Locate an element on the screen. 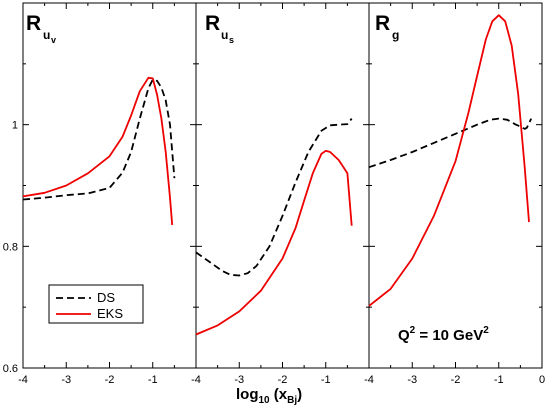 The image size is (545, 409). panel-title-2: R u s is located at coordinates (219, 28).